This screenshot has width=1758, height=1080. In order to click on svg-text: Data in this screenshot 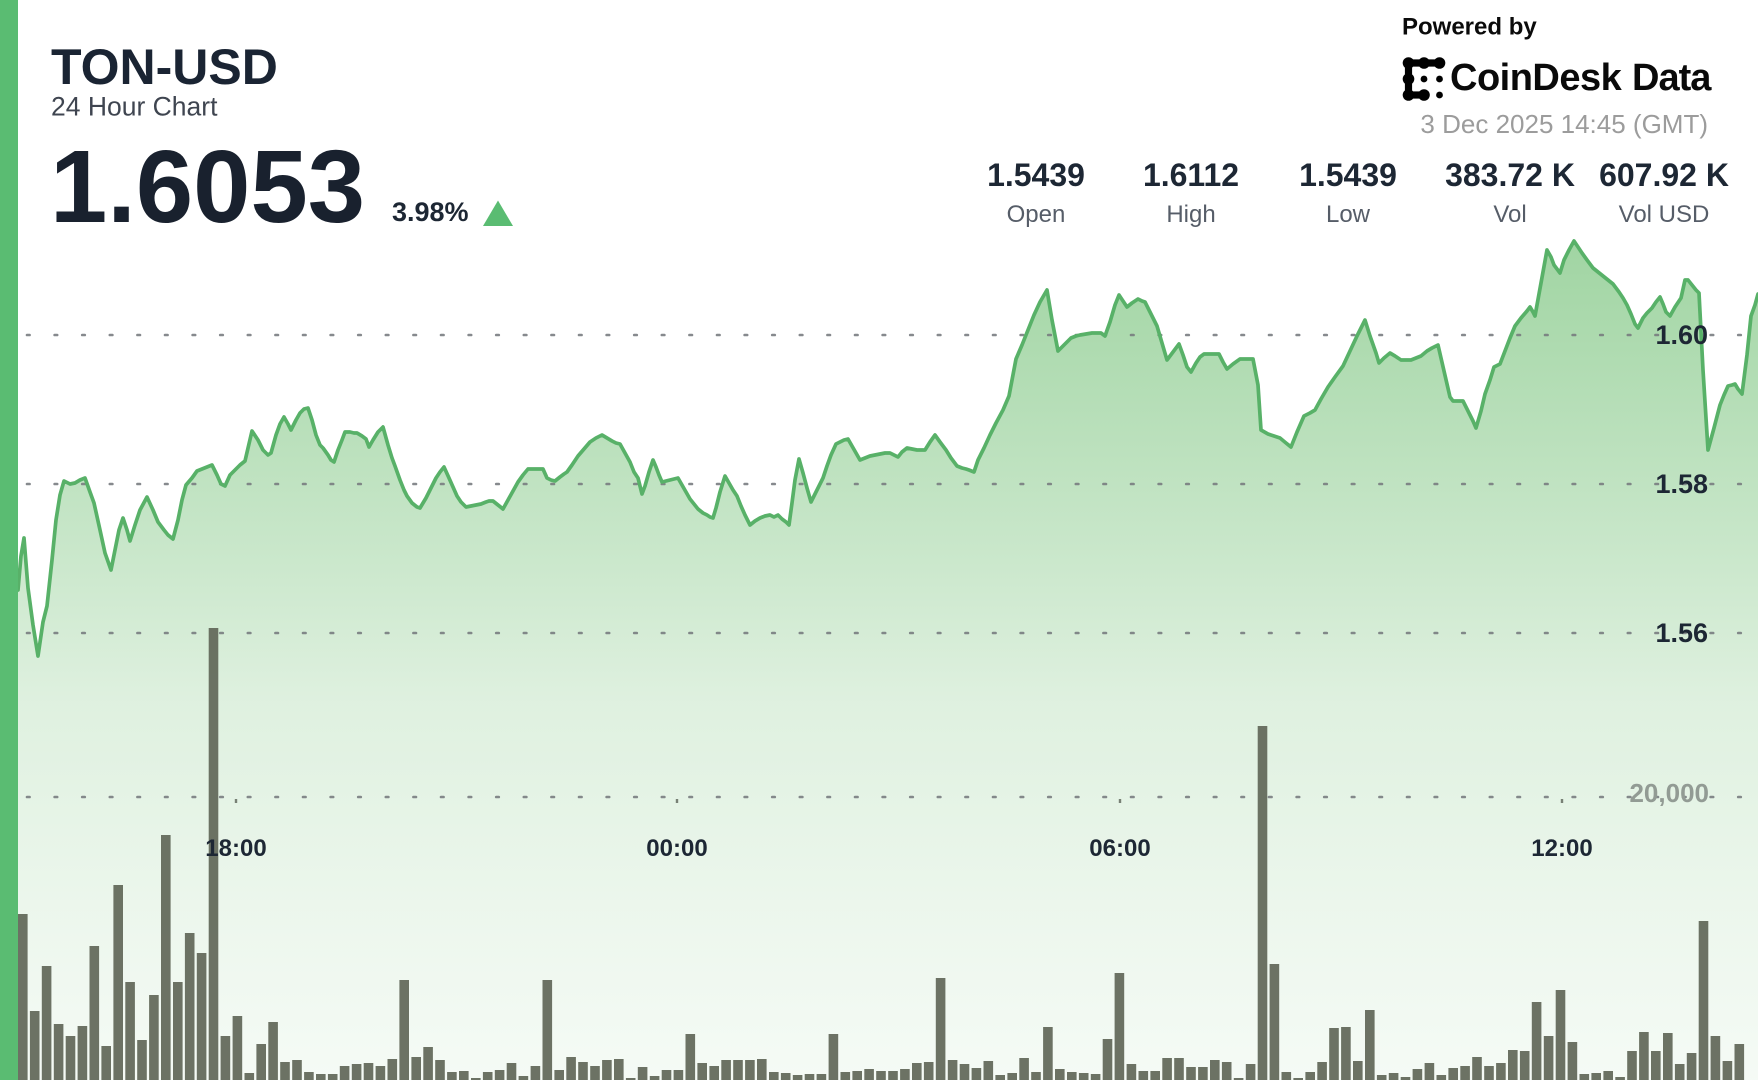, I will do `click(1672, 78)`.